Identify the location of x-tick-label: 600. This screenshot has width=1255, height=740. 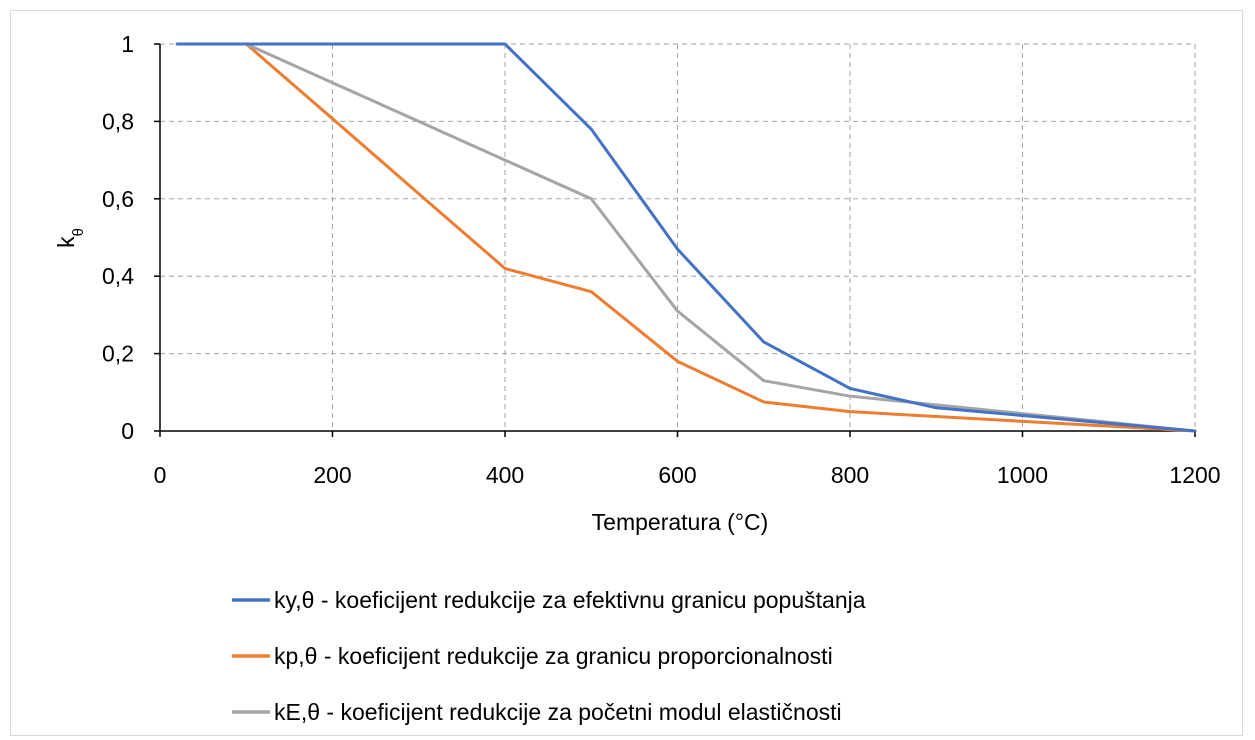
(677, 475).